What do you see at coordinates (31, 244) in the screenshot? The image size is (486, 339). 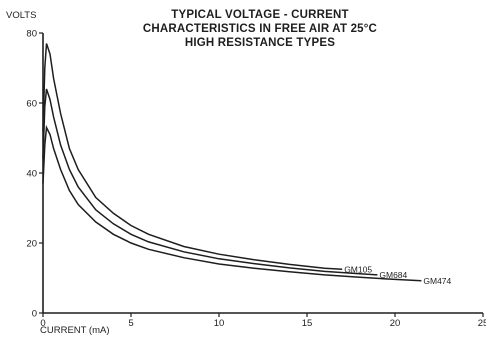 I see `y-tick-label: 20` at bounding box center [31, 244].